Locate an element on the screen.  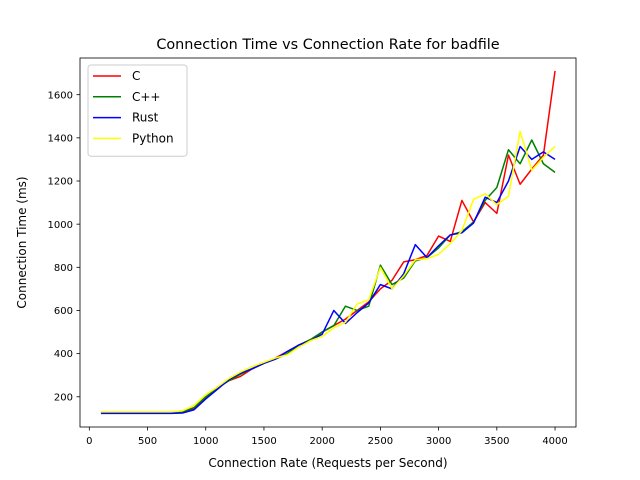
y-axis-label: Connection Time (ms) is located at coordinates (22, 242).